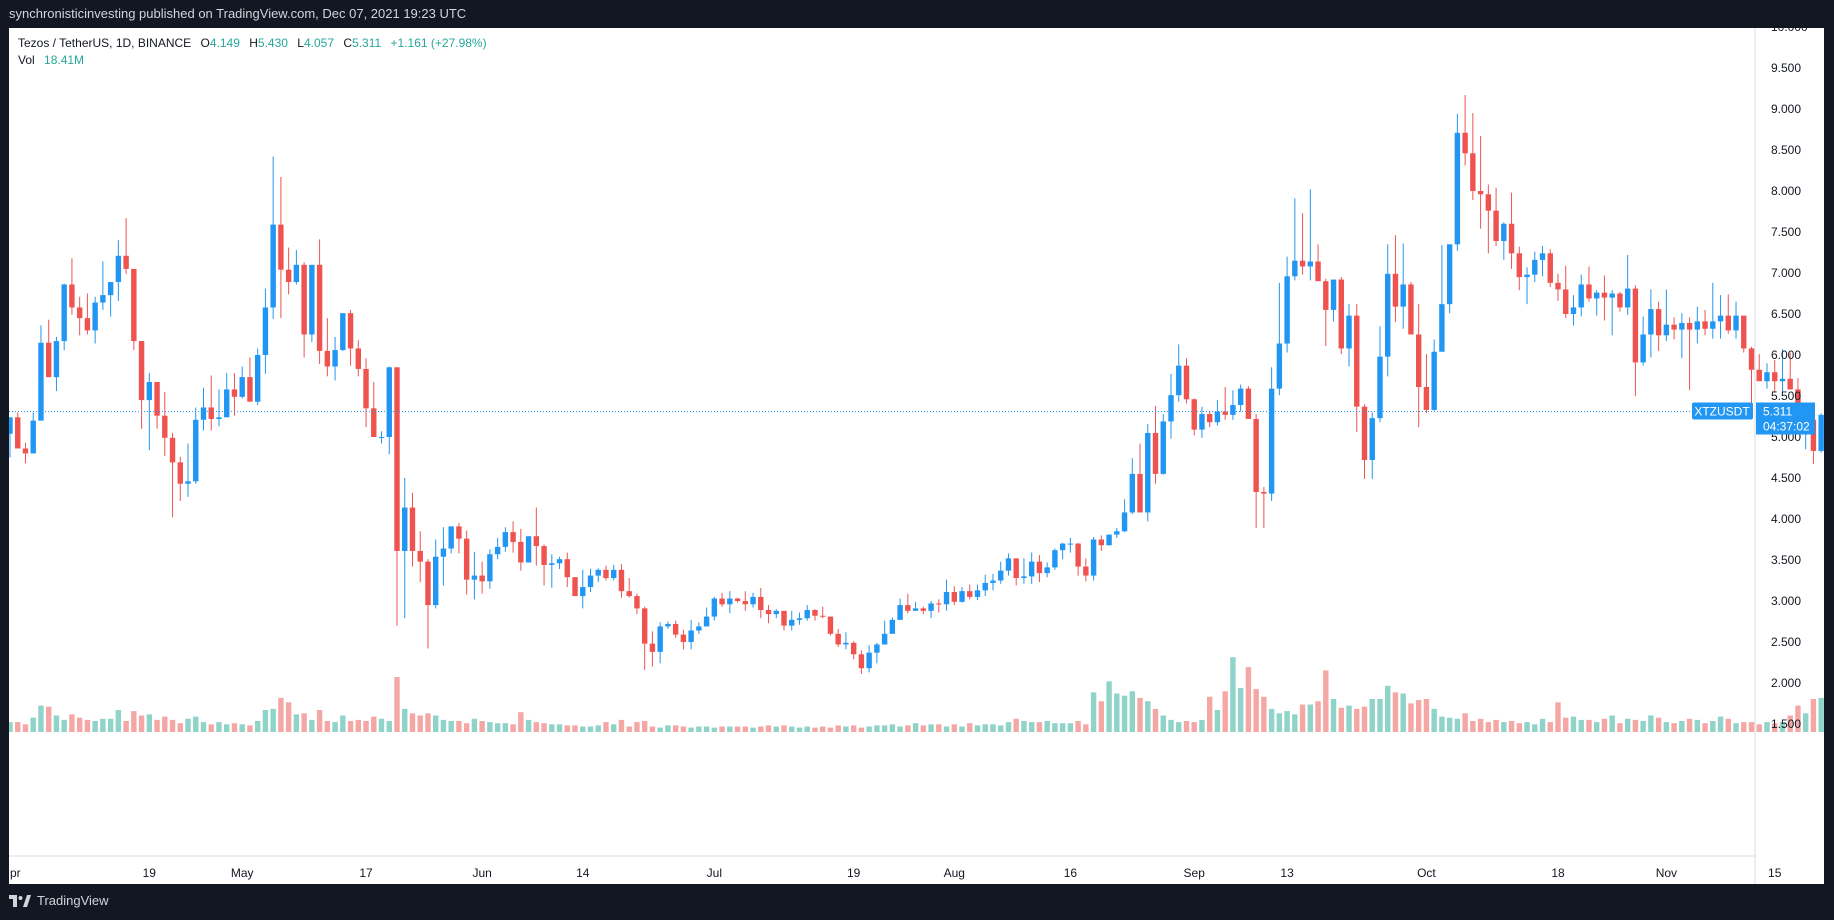  Describe the element at coordinates (105, 43) in the screenshot. I see `legend-symbol: Tezos / TetherUS, 1D, BINANCE` at that location.